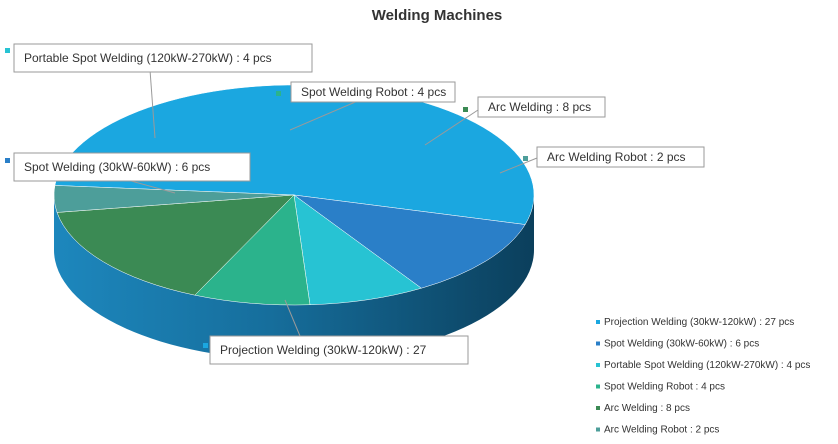 This screenshot has width=838, height=444. Describe the element at coordinates (598, 408) in the screenshot. I see `legend-marker-arc-welding` at that location.